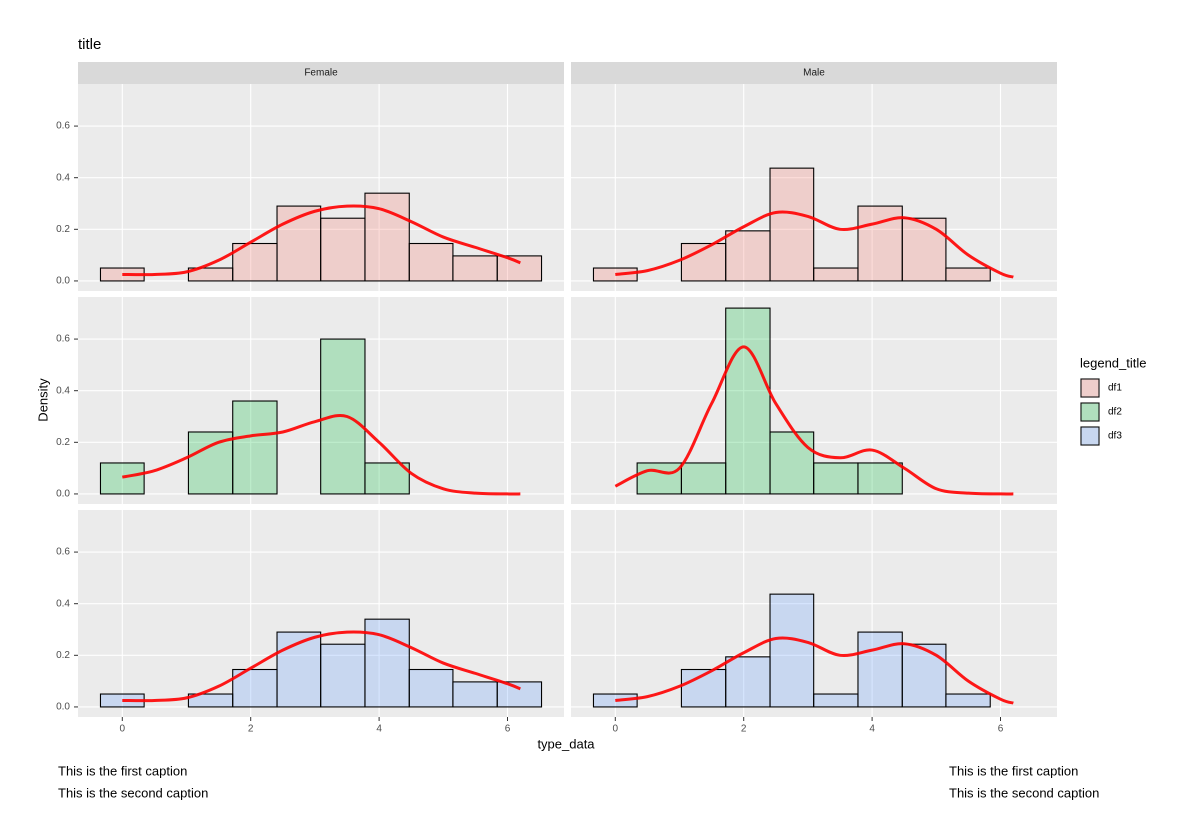  Describe the element at coordinates (89, 44) in the screenshot. I see `chart-title: title` at that location.